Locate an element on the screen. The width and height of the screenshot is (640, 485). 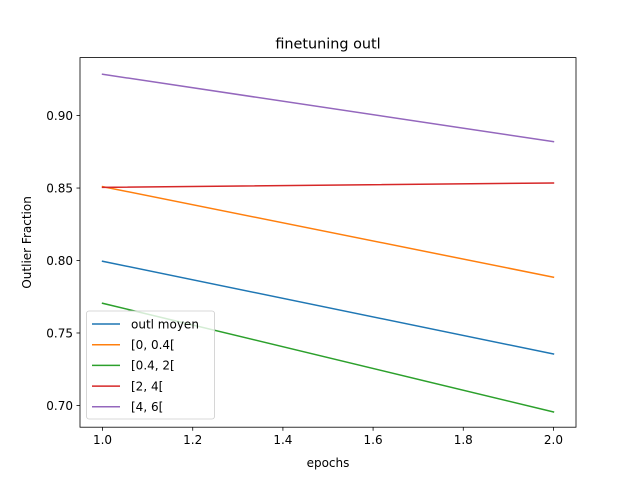
y-tick-label: 0.80 is located at coordinates (59, 261).